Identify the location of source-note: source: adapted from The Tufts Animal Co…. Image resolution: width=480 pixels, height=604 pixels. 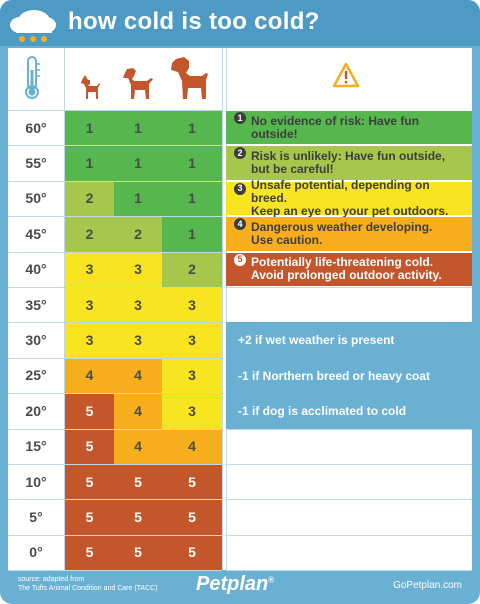
(88, 584).